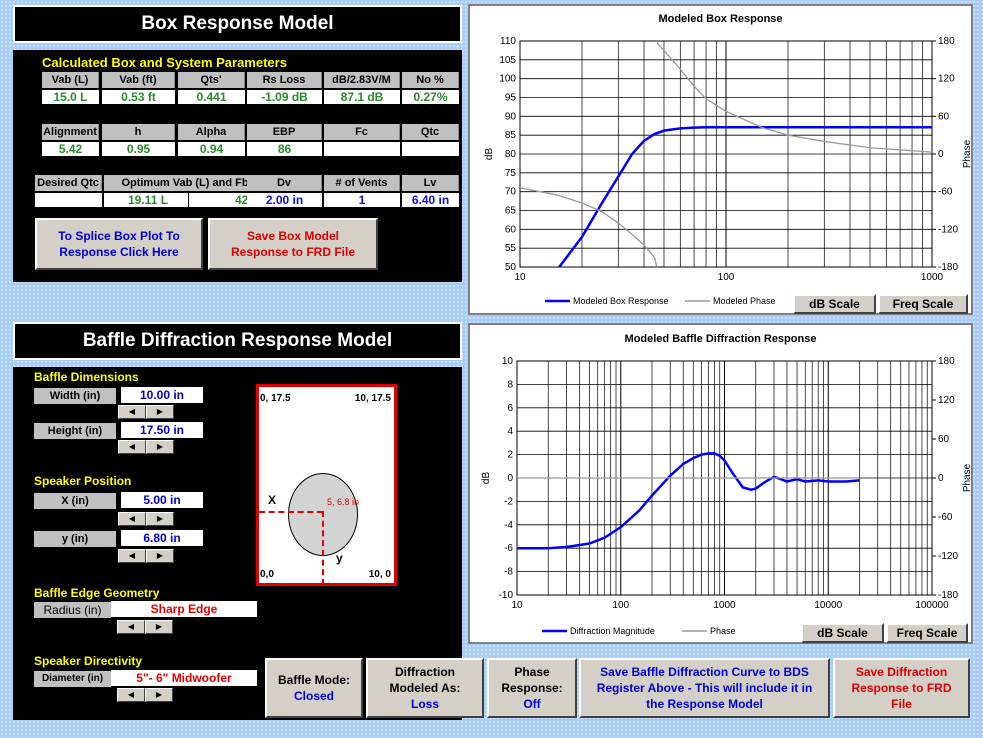 This screenshot has height=738, width=983. Describe the element at coordinates (267, 574) in the screenshot. I see `diagram-bottom-left: 0,0` at that location.